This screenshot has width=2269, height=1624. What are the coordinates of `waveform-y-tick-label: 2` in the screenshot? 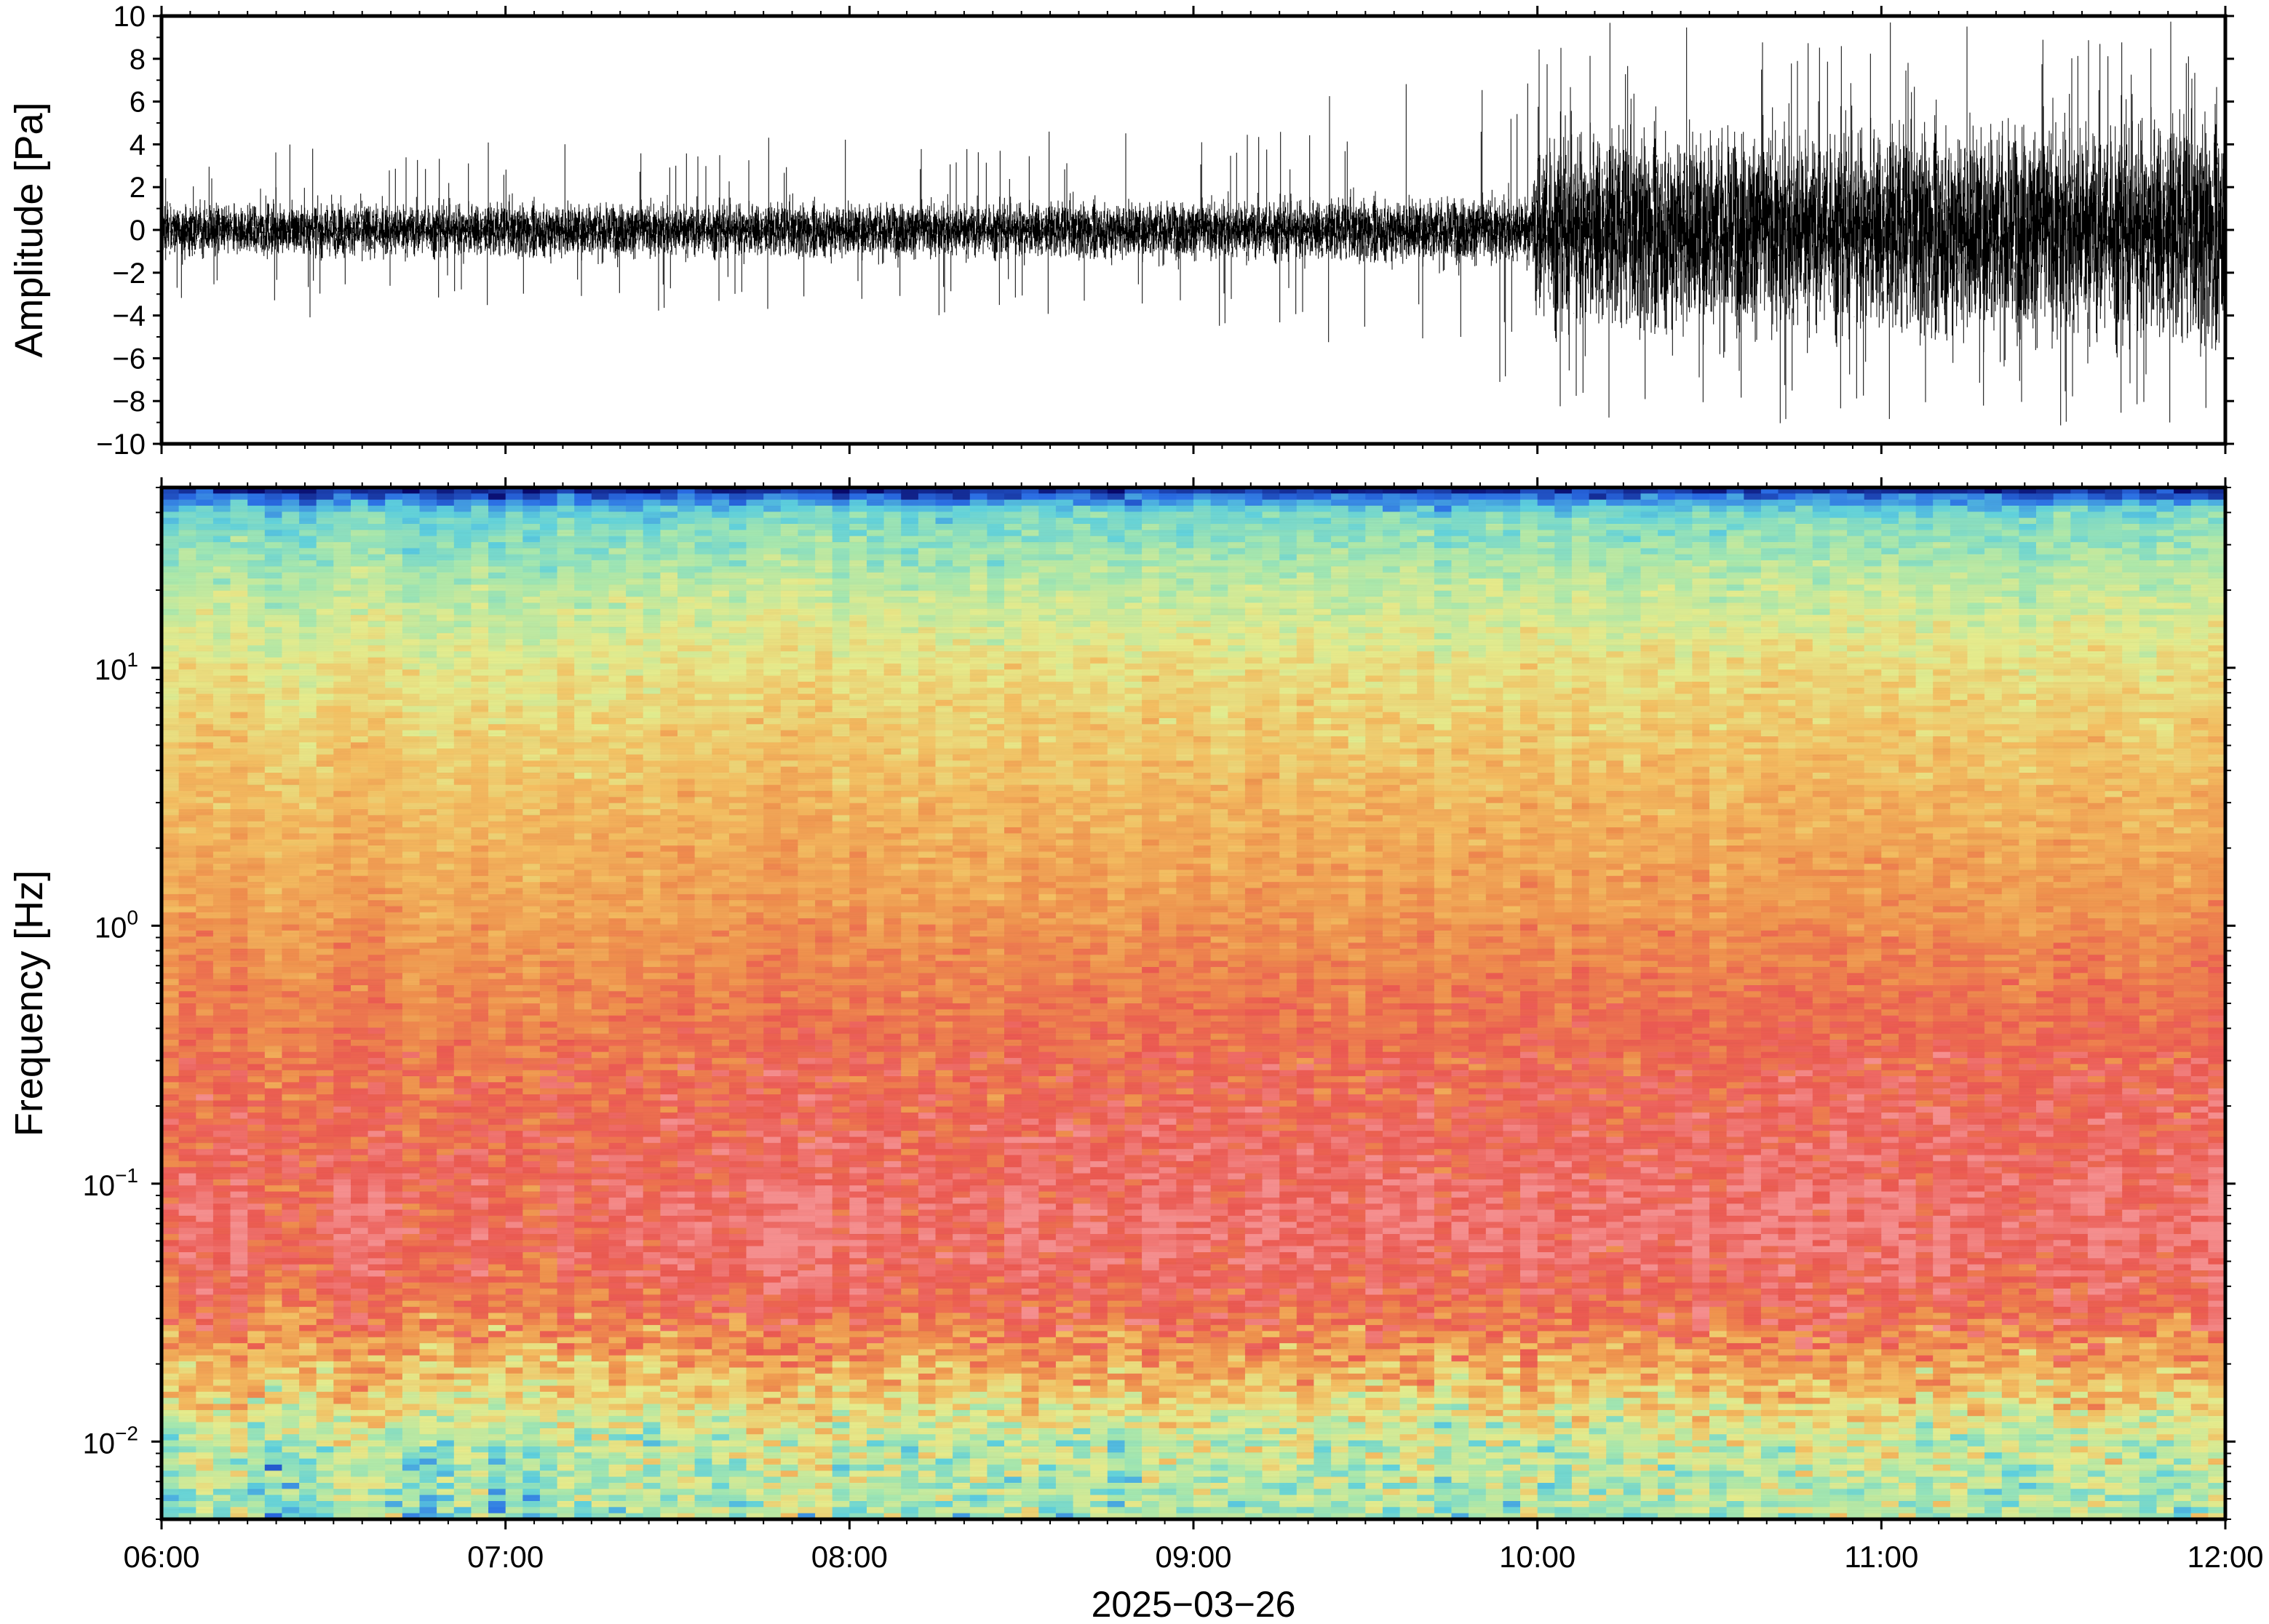 It's located at (138, 188).